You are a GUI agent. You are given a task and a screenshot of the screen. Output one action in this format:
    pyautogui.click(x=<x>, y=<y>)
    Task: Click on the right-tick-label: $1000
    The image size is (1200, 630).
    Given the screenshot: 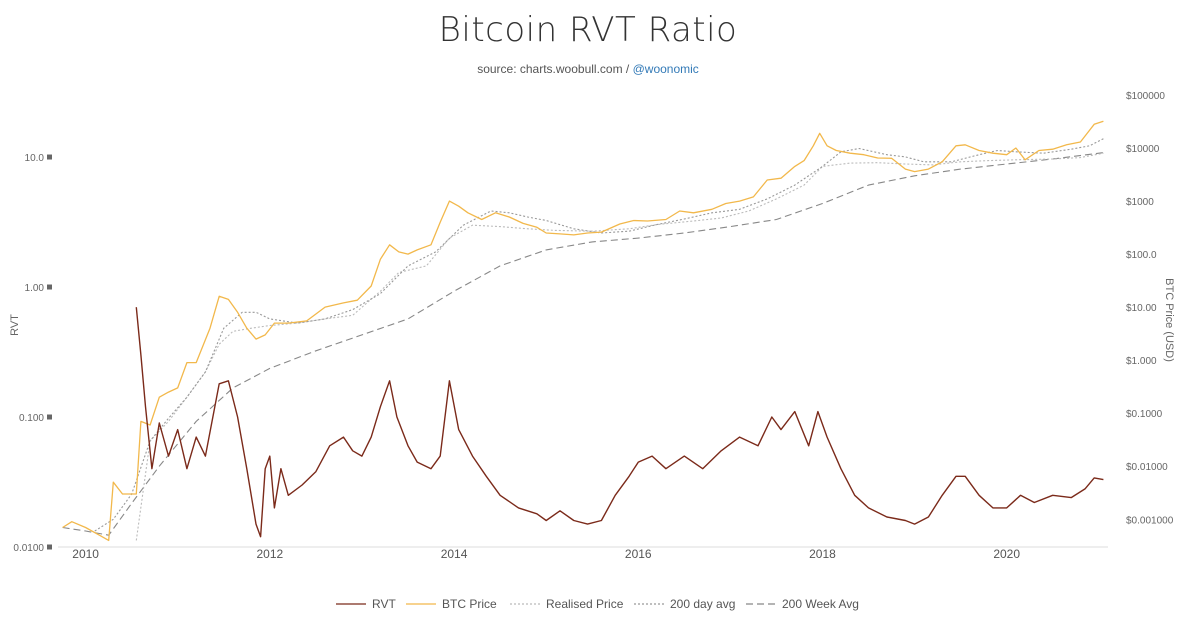 What is the action you would take?
    pyautogui.click(x=1140, y=202)
    